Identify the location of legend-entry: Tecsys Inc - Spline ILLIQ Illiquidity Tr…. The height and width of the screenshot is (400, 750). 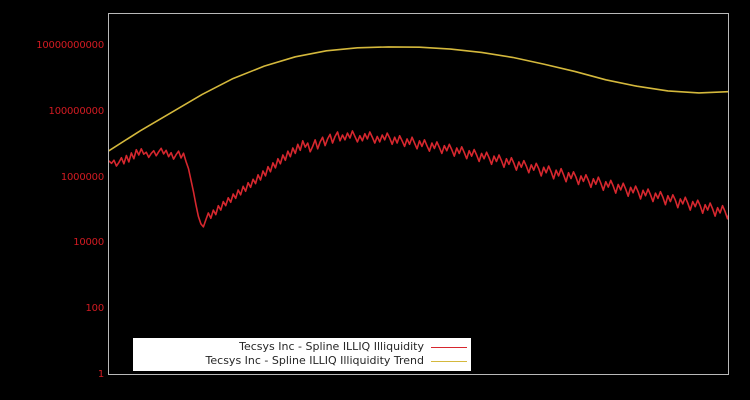
(302, 361).